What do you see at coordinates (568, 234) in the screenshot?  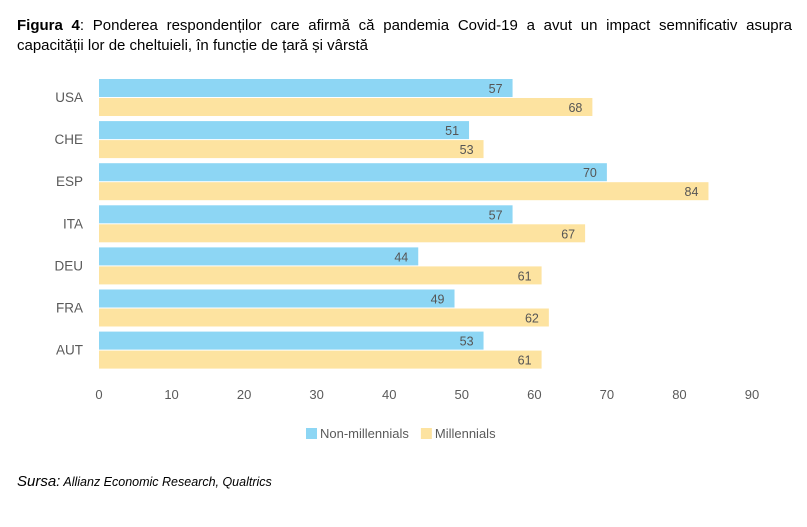 I see `data-label: 67` at bounding box center [568, 234].